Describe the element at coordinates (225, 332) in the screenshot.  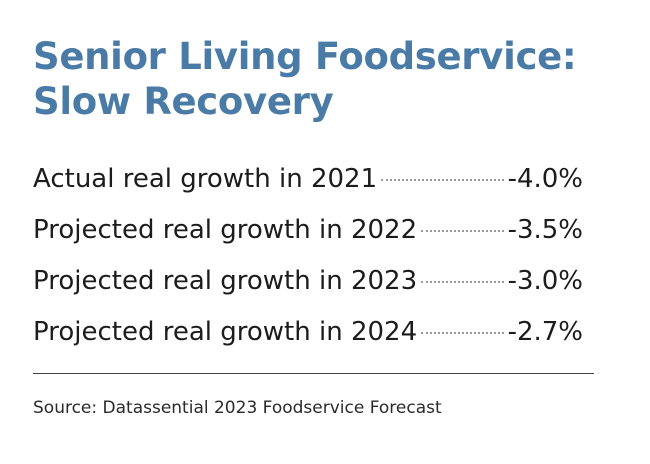
I see `row-label: Projected real growth in 2024` at that location.